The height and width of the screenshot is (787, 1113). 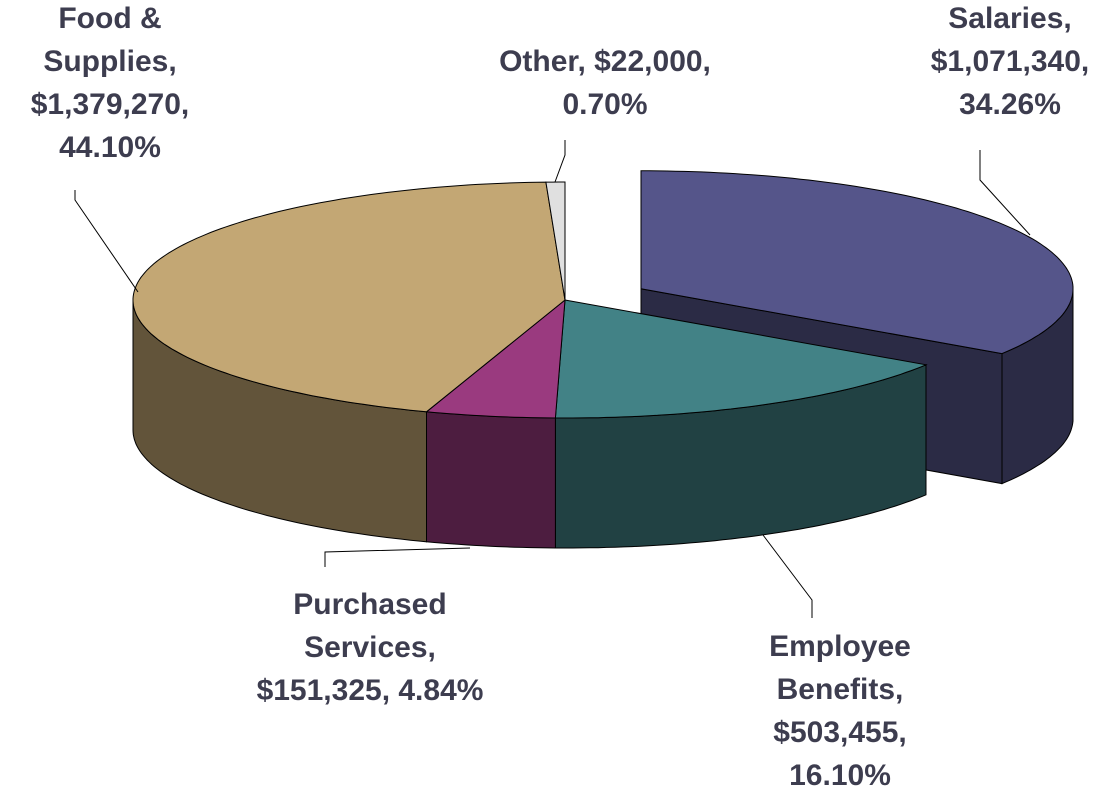 I want to click on data-label: $1,379,270,, so click(x=110, y=104).